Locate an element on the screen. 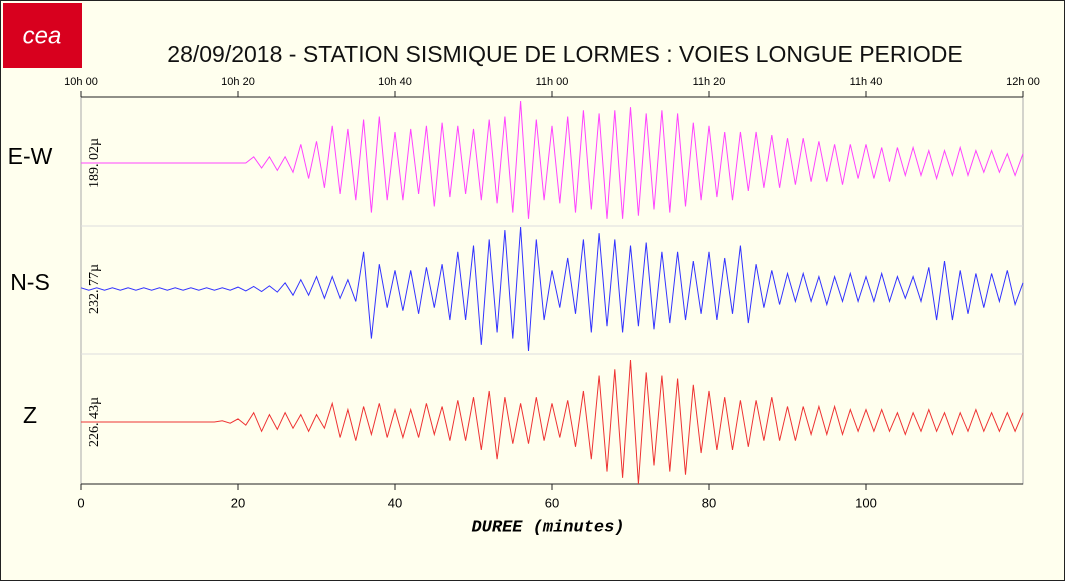  x2-tick-label: 10h 40 is located at coordinates (395, 82).